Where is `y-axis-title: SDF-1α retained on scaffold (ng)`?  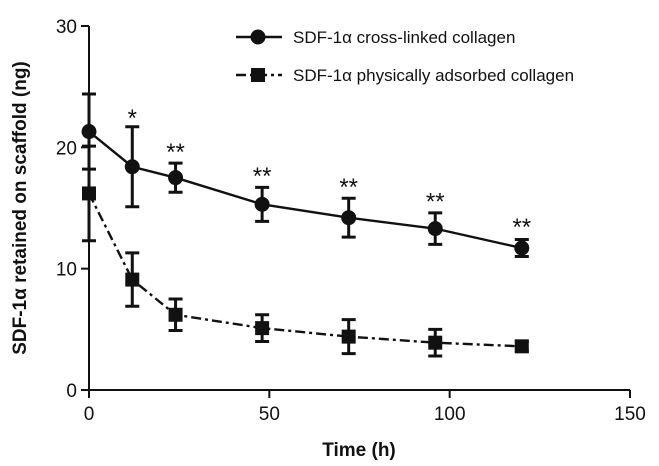 y-axis-title: SDF-1α retained on scaffold (ng) is located at coordinates (20, 208).